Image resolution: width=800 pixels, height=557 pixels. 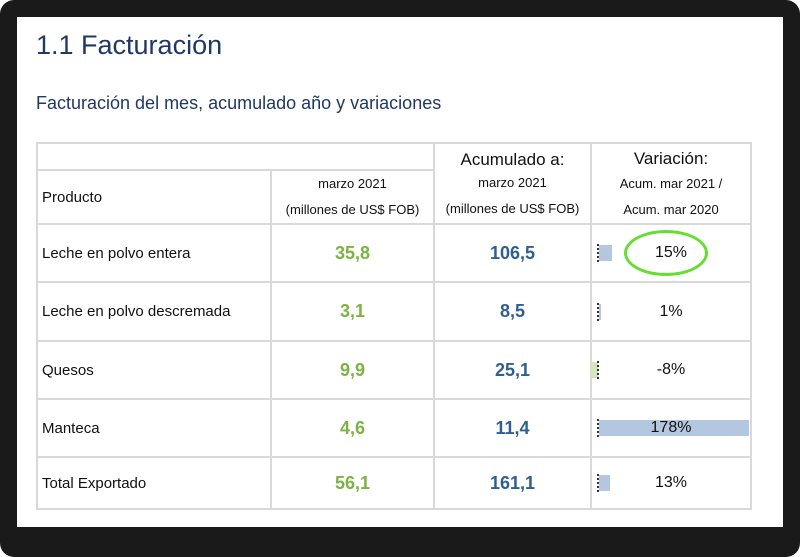 What do you see at coordinates (352, 183) in the screenshot?
I see `header-month-period: marzo 2021` at bounding box center [352, 183].